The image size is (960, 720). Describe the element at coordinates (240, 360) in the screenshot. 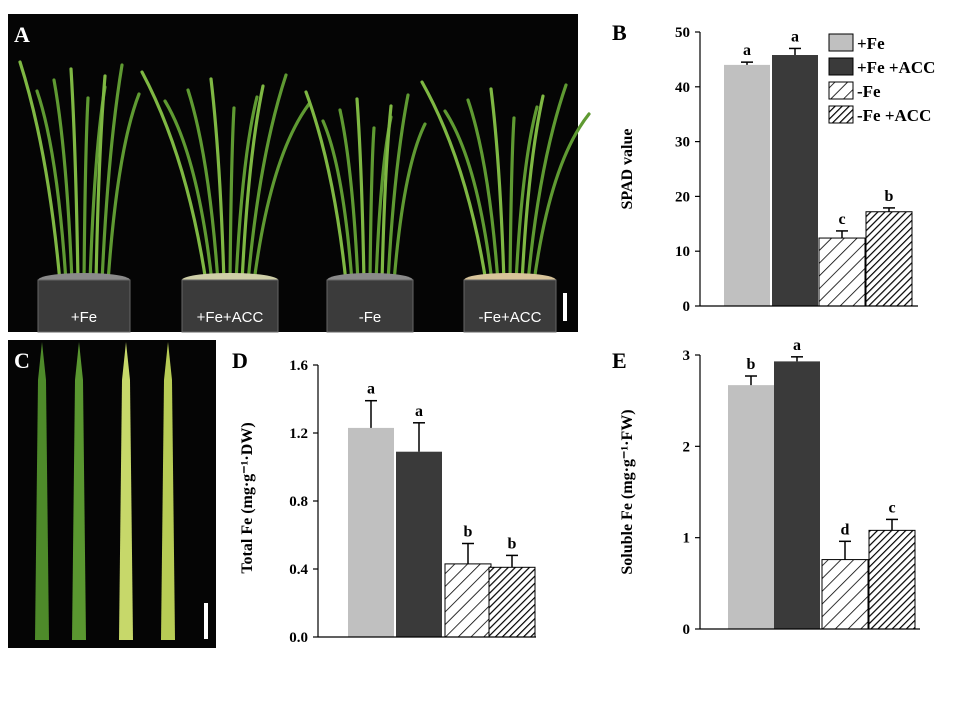

I see `panel-letter-d: D` at that location.